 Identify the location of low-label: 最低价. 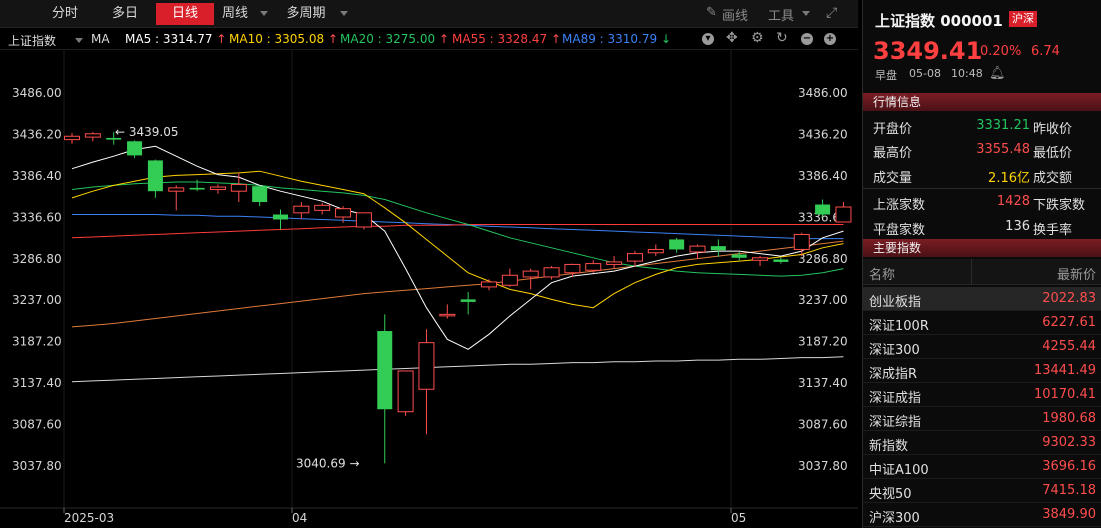
(1053, 153).